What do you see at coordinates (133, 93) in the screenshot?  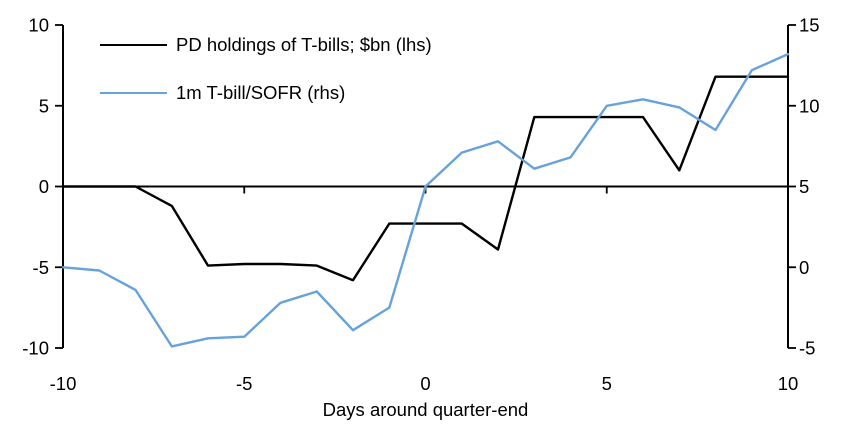 I see `legend-line-sample-blue` at bounding box center [133, 93].